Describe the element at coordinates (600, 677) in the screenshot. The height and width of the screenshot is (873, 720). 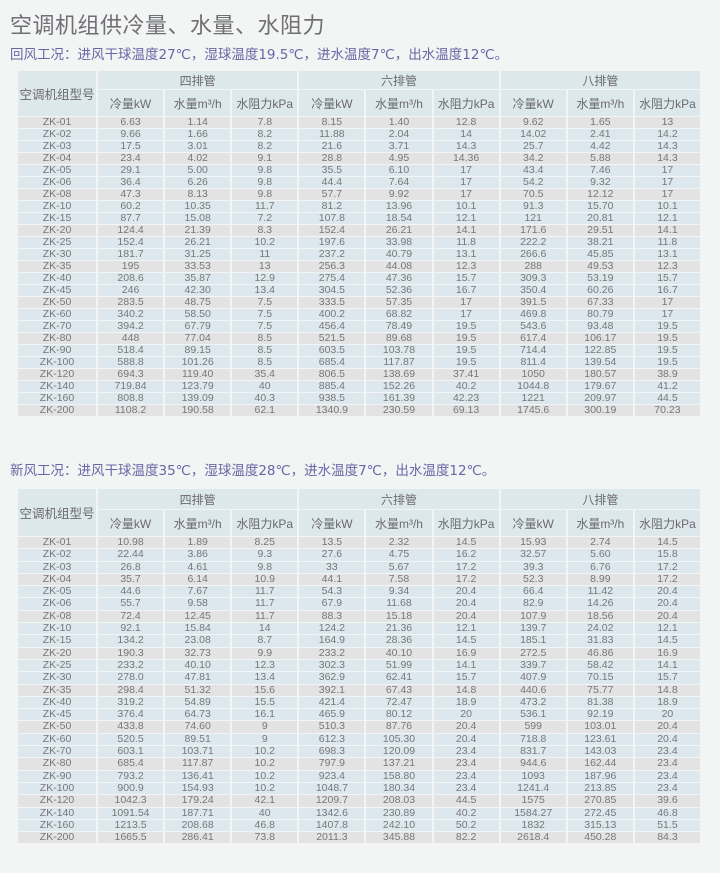
I see `value-cell: 70.15` at that location.